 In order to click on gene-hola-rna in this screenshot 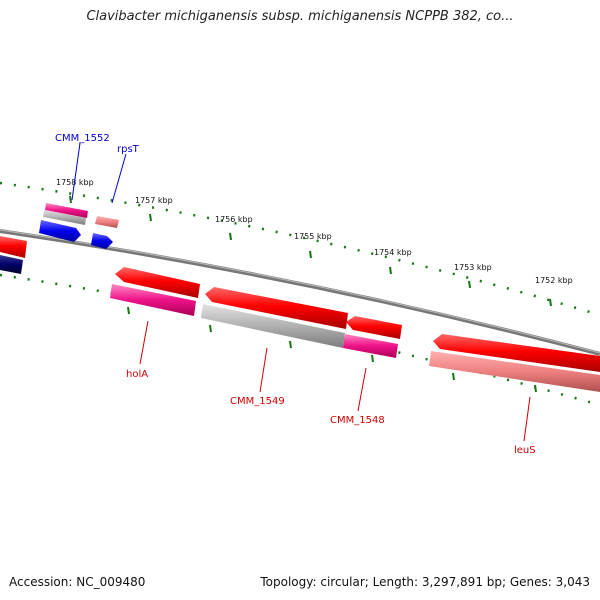, I will do `click(153, 300)`.